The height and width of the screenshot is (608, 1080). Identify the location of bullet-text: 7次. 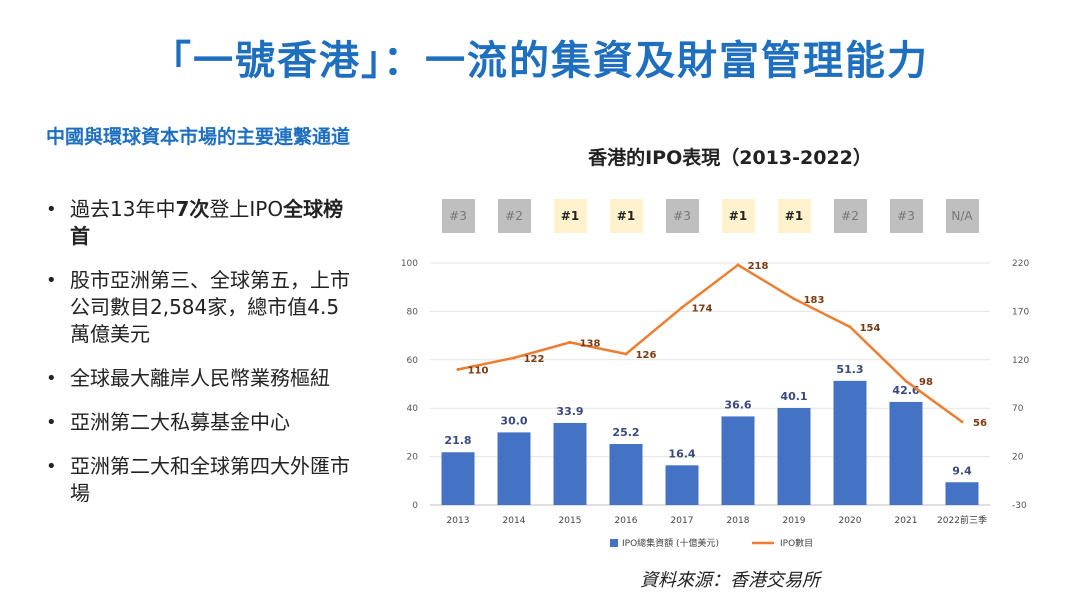
(192, 209).